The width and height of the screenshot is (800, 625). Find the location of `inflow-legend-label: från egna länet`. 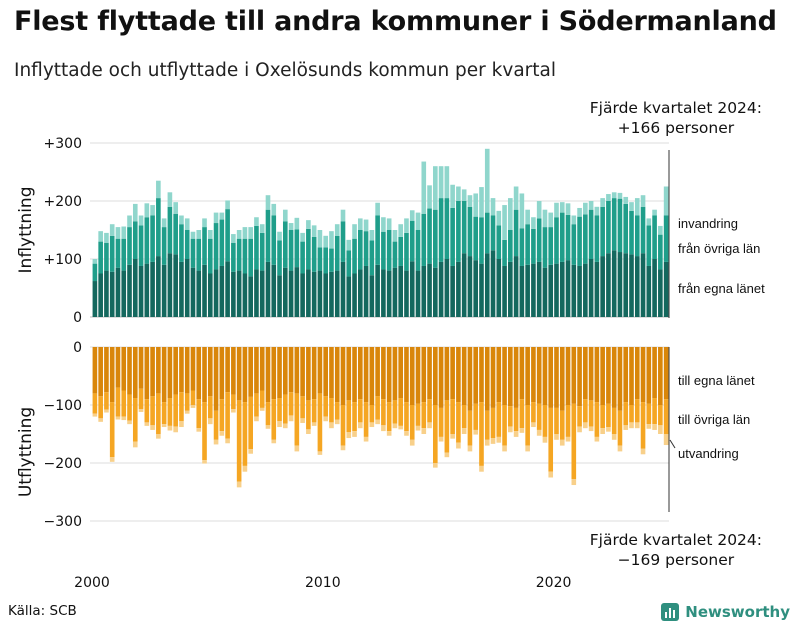

inflow-legend-label: från egna länet is located at coordinates (721, 288).